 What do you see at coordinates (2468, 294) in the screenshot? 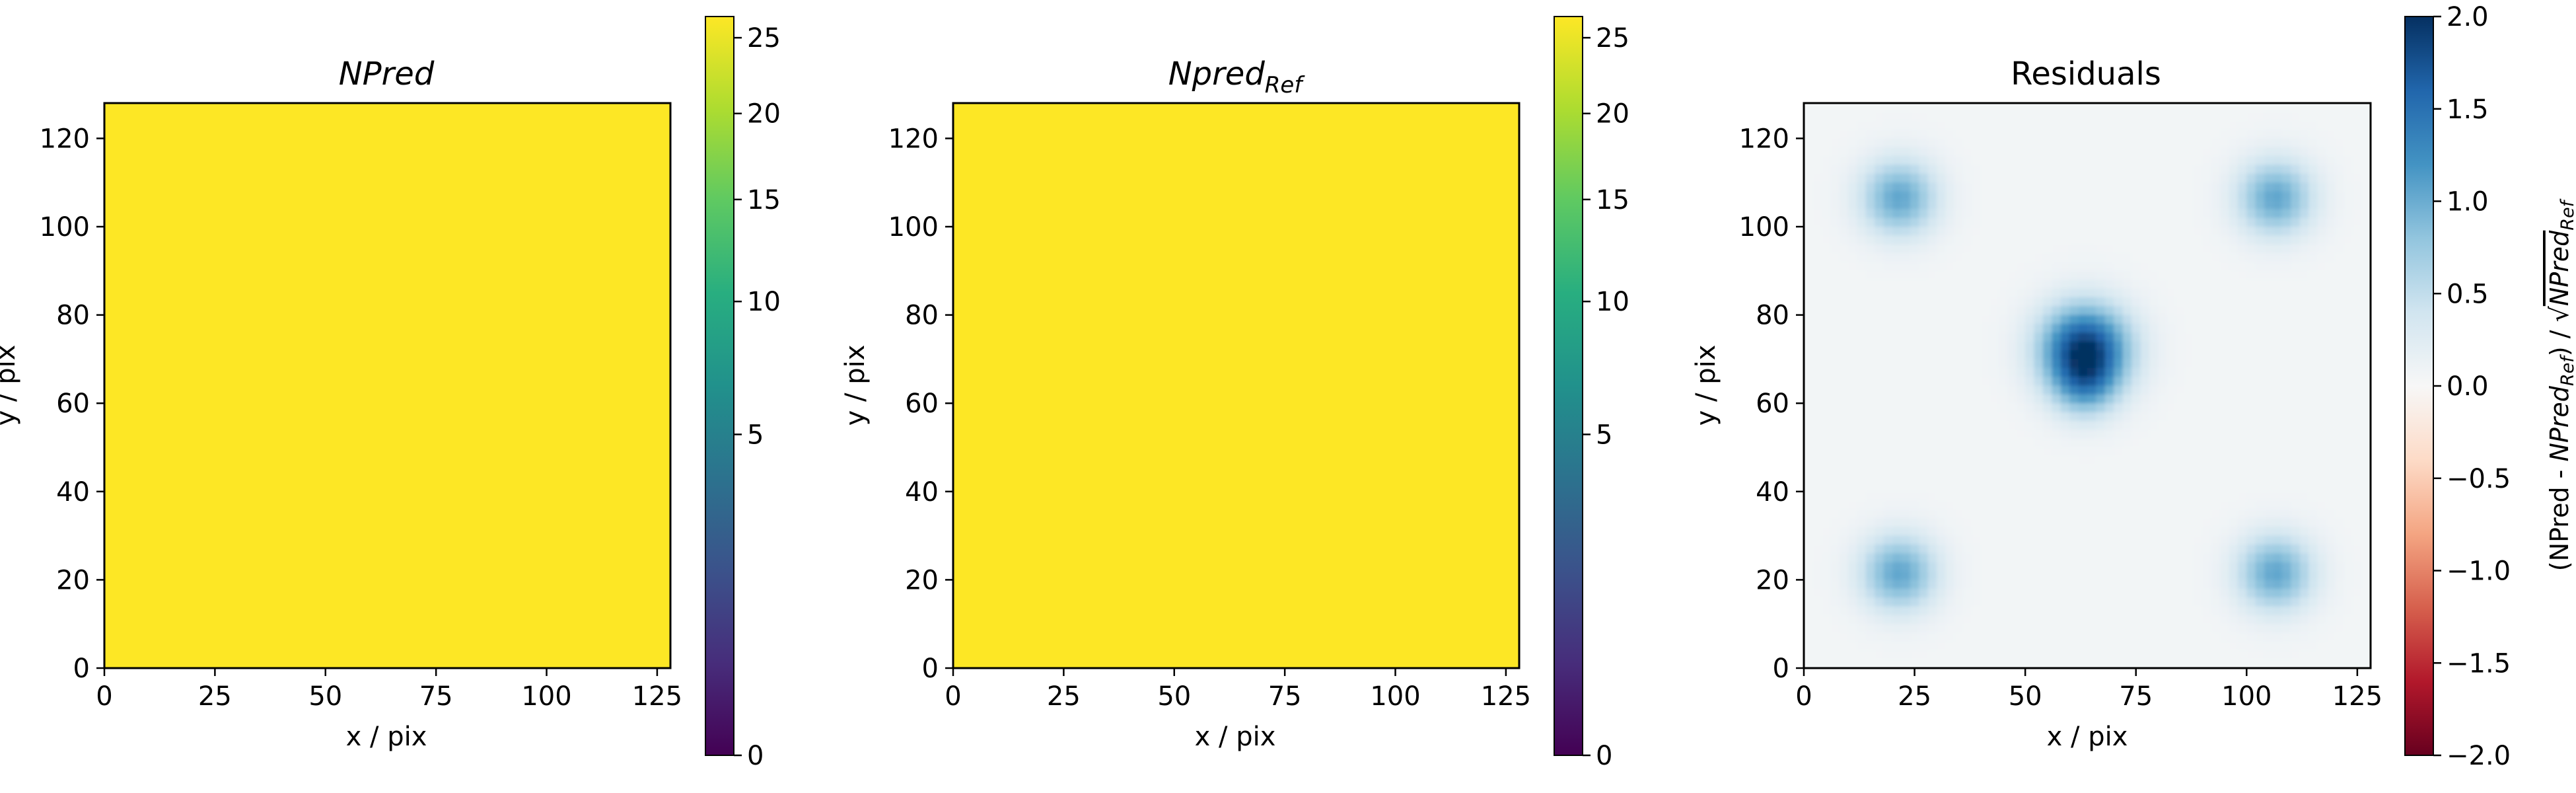
I see `colorbar-tick-label: 0.5` at bounding box center [2468, 294].